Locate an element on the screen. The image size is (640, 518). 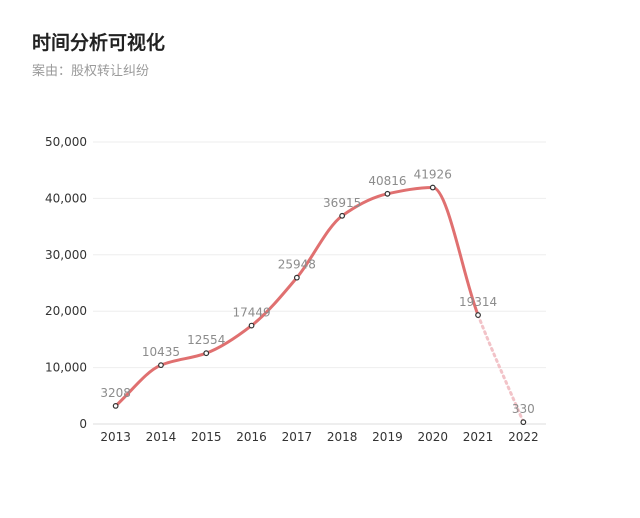
x-tick-label: 2014 is located at coordinates (161, 437).